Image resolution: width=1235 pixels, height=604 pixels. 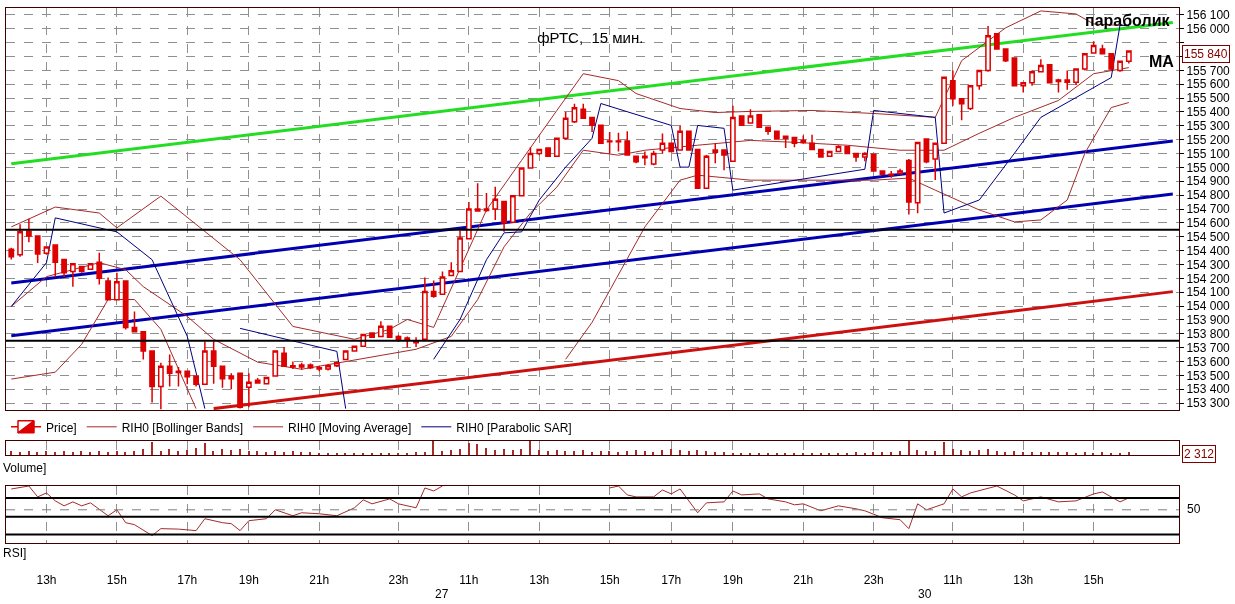 What do you see at coordinates (1208, 278) in the screenshot?
I see `y-tick-label: 154 200` at bounding box center [1208, 278].